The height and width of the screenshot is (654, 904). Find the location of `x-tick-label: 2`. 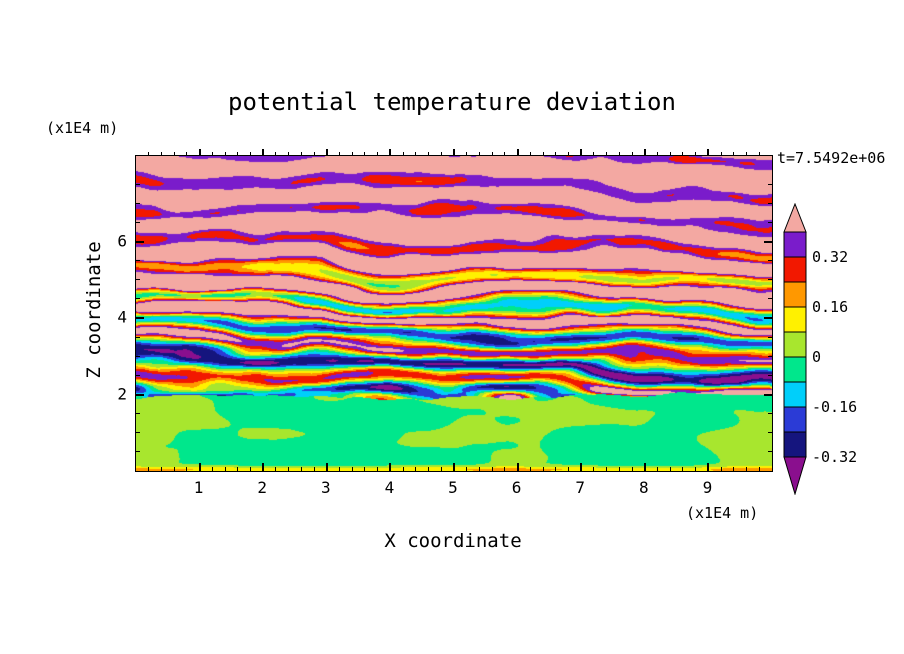

x-tick-label: 2 is located at coordinates (262, 487).